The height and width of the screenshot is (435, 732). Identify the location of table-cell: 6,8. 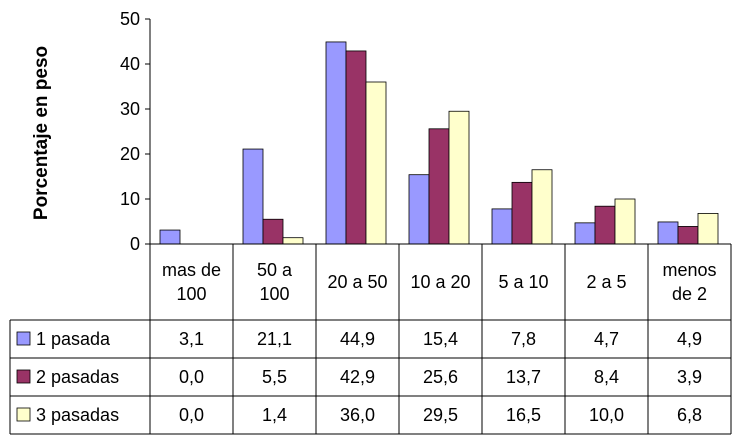
(689, 415).